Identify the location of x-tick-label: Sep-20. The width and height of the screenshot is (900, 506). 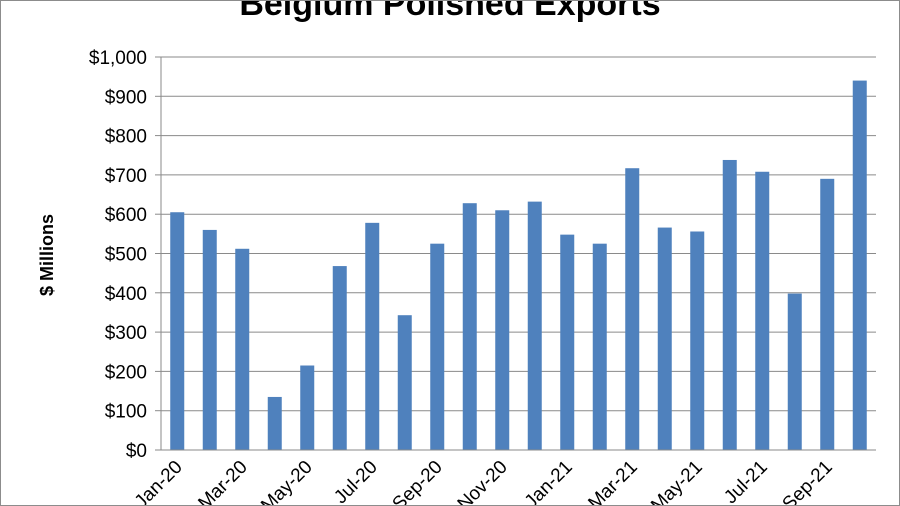
(418, 481).